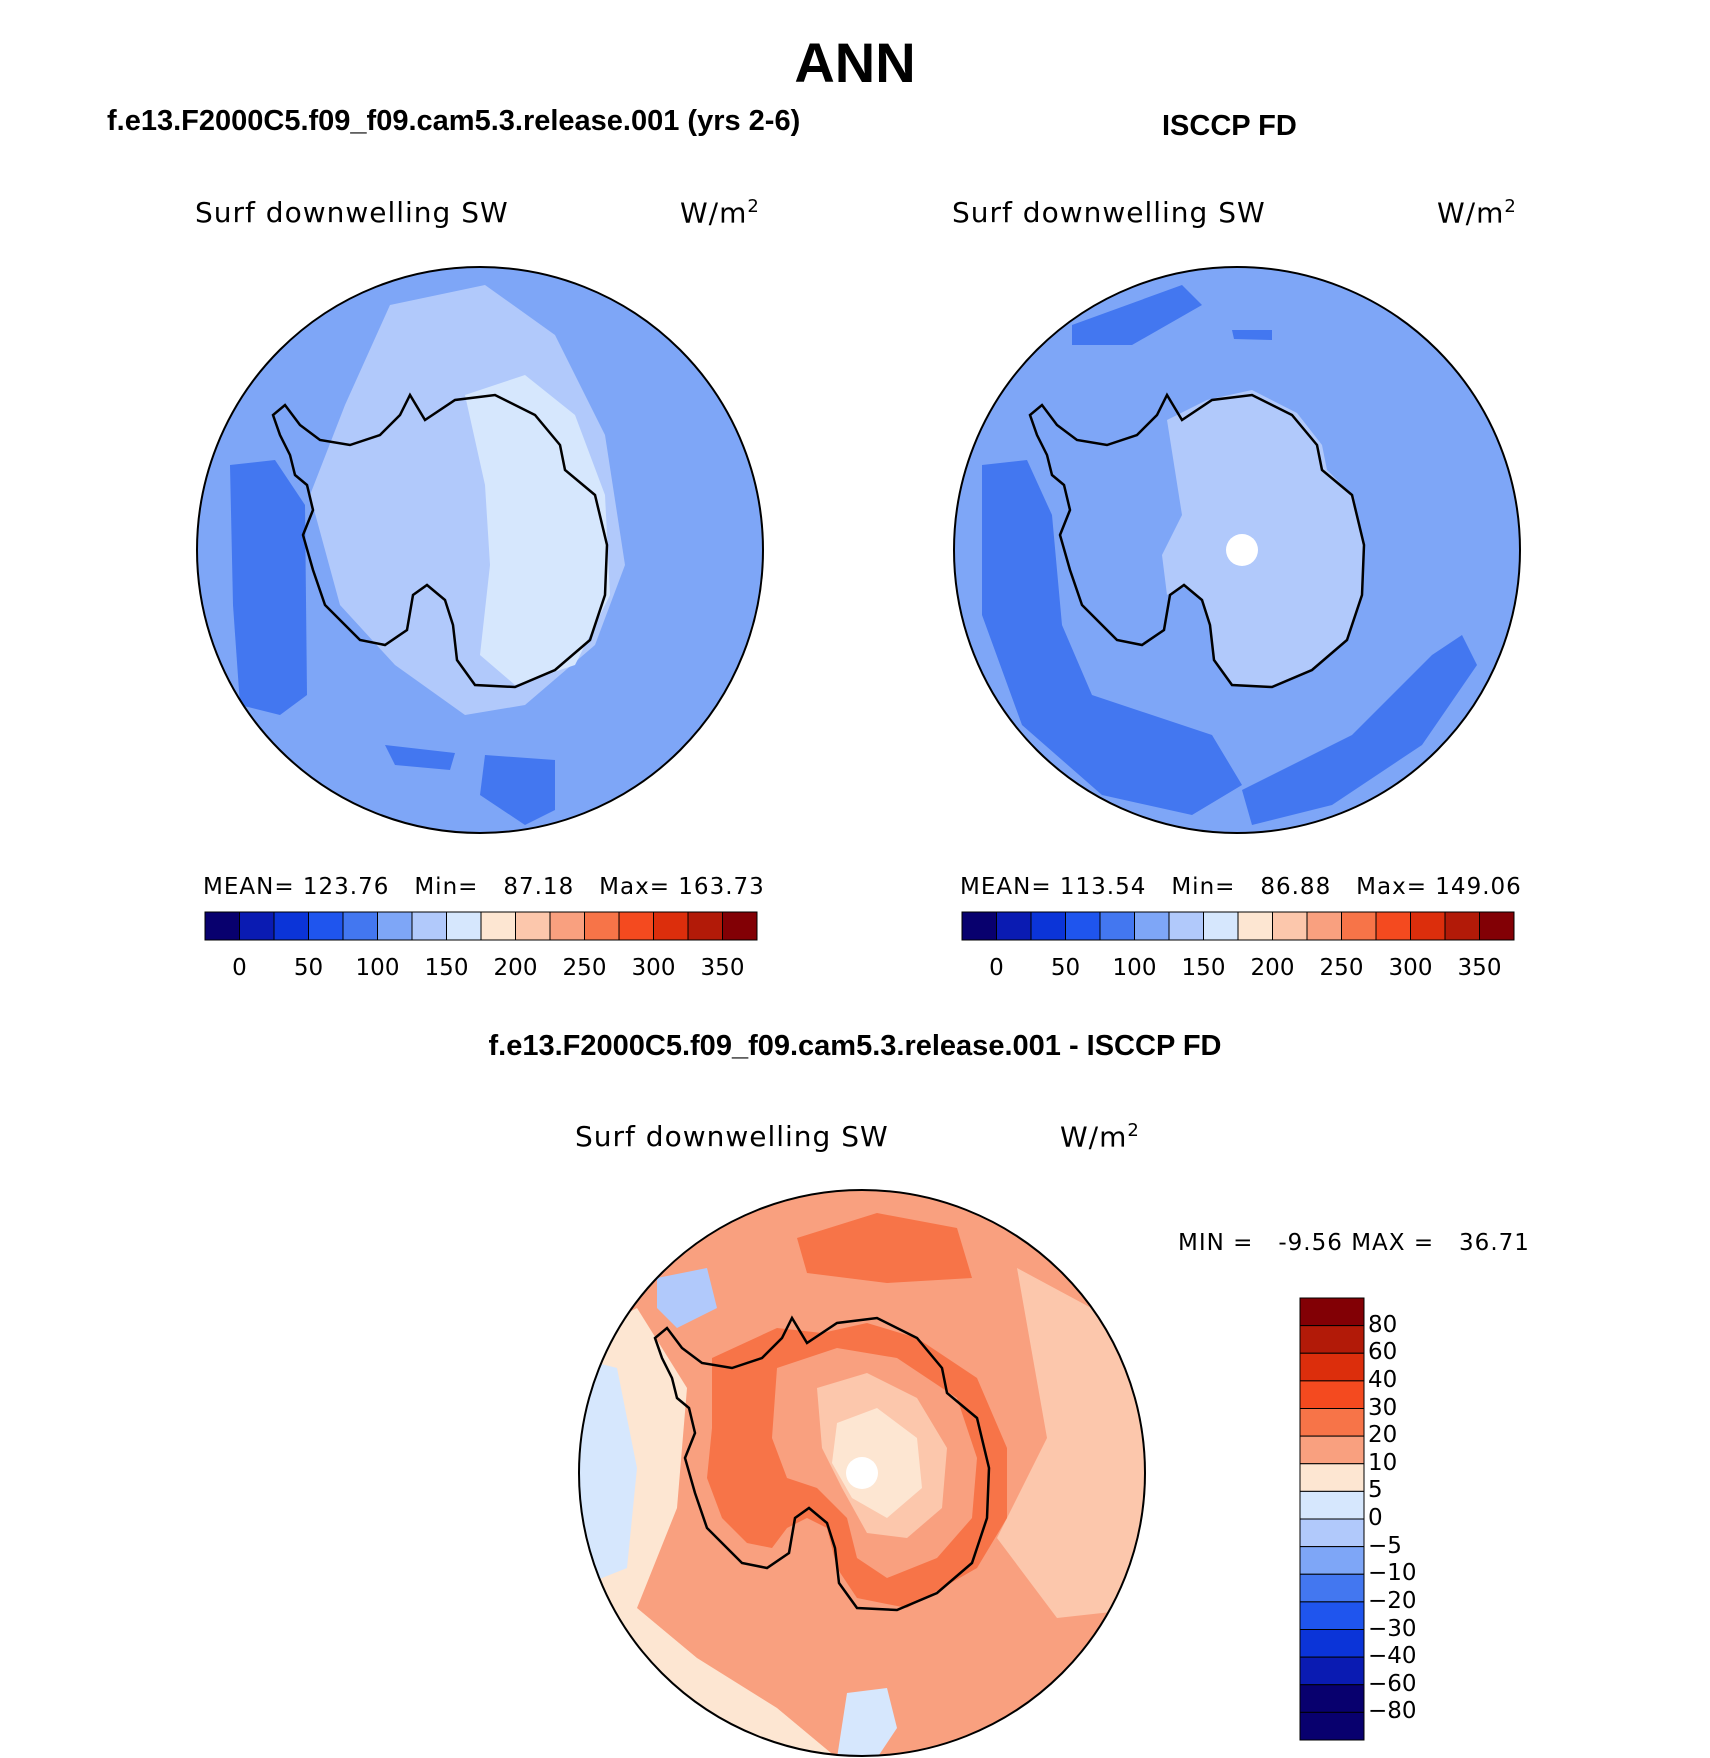 The image size is (1710, 1758). I want to click on difference-min: -9.56, so click(1310, 1243).